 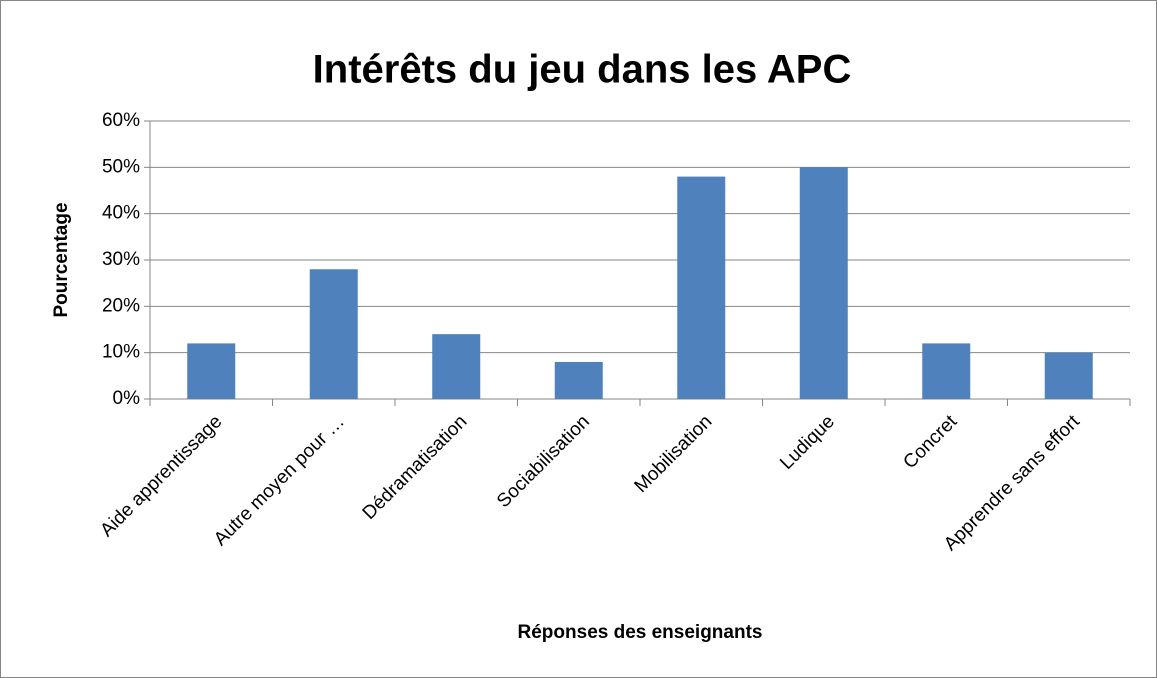 I want to click on y-tick-label: 40%, so click(x=121, y=213).